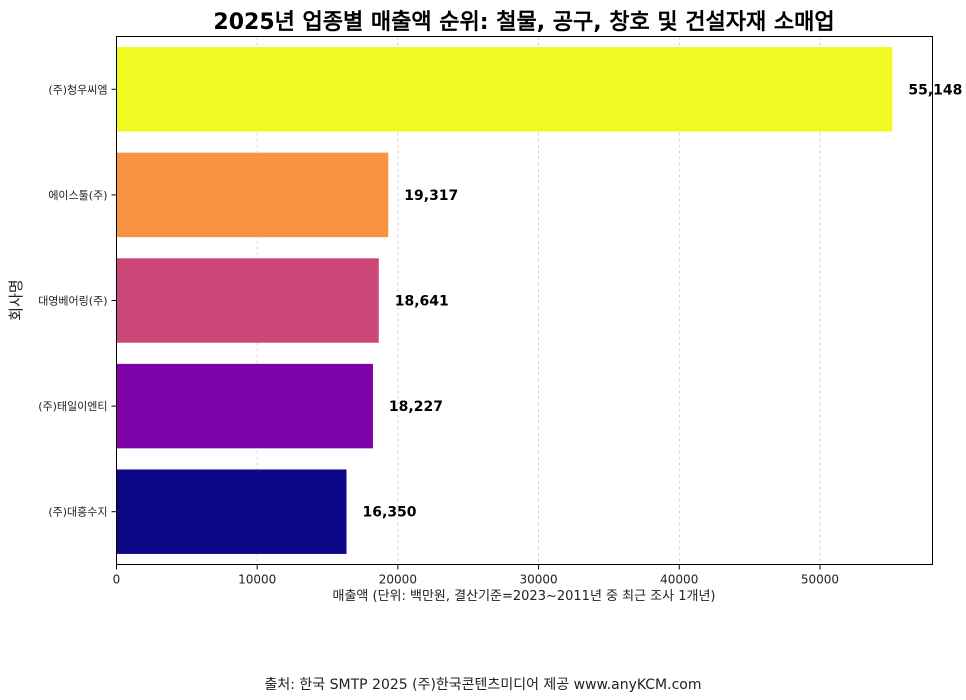 The height and width of the screenshot is (700, 966). What do you see at coordinates (820, 580) in the screenshot?
I see `x-tick-label: 50000` at bounding box center [820, 580].